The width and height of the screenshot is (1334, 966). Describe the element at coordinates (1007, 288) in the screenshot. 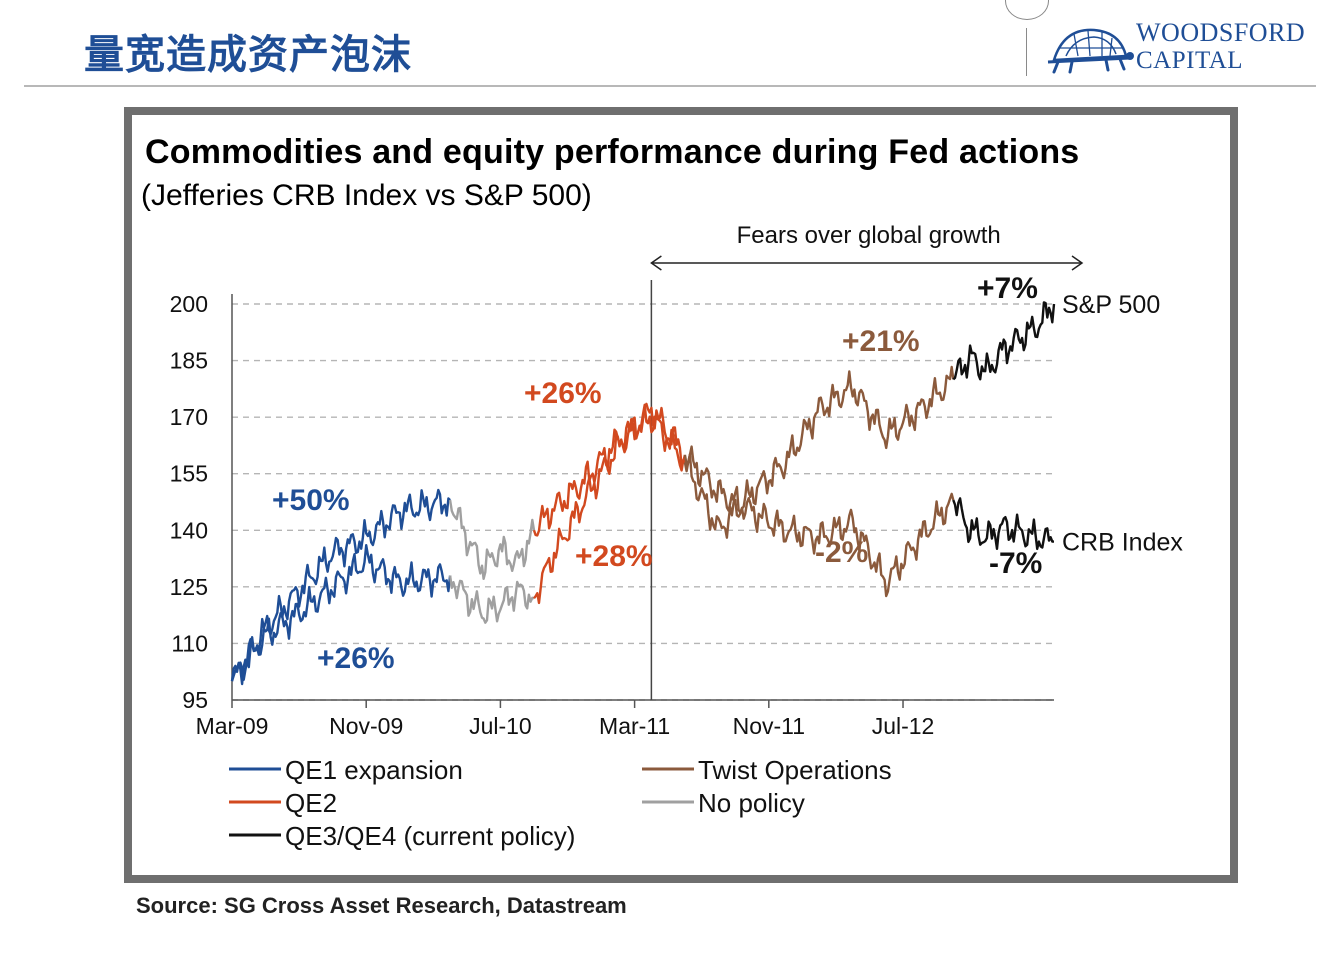

I see `performance-annotation: +7%` at that location.